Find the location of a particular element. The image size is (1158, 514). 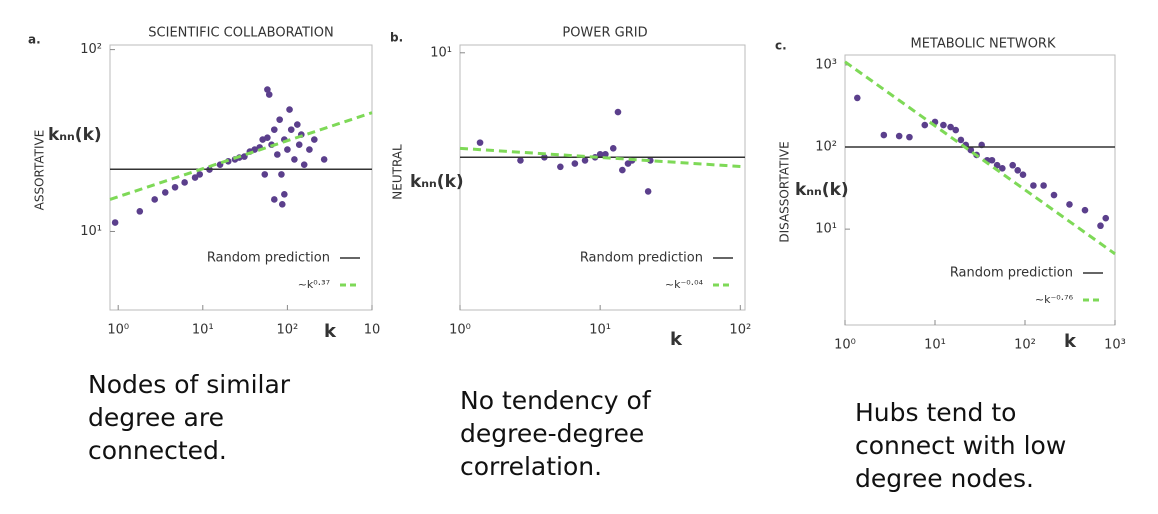

side-label: NEUTRAL is located at coordinates (398, 172).